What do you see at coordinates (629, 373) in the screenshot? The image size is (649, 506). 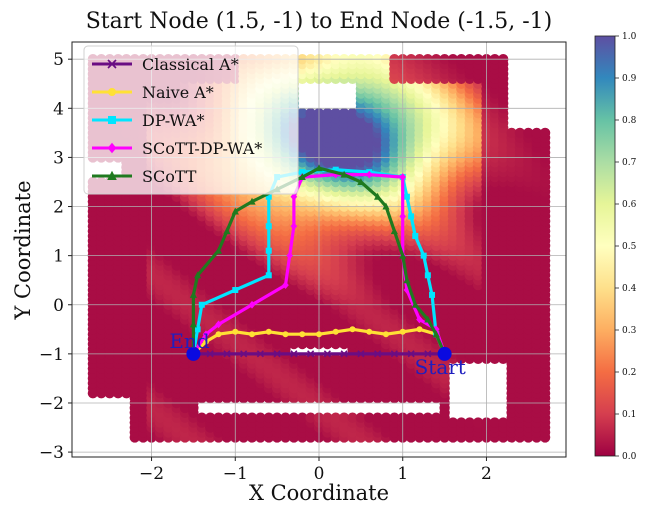 I see `colorbar-tick-label: 0.2` at bounding box center [629, 373].